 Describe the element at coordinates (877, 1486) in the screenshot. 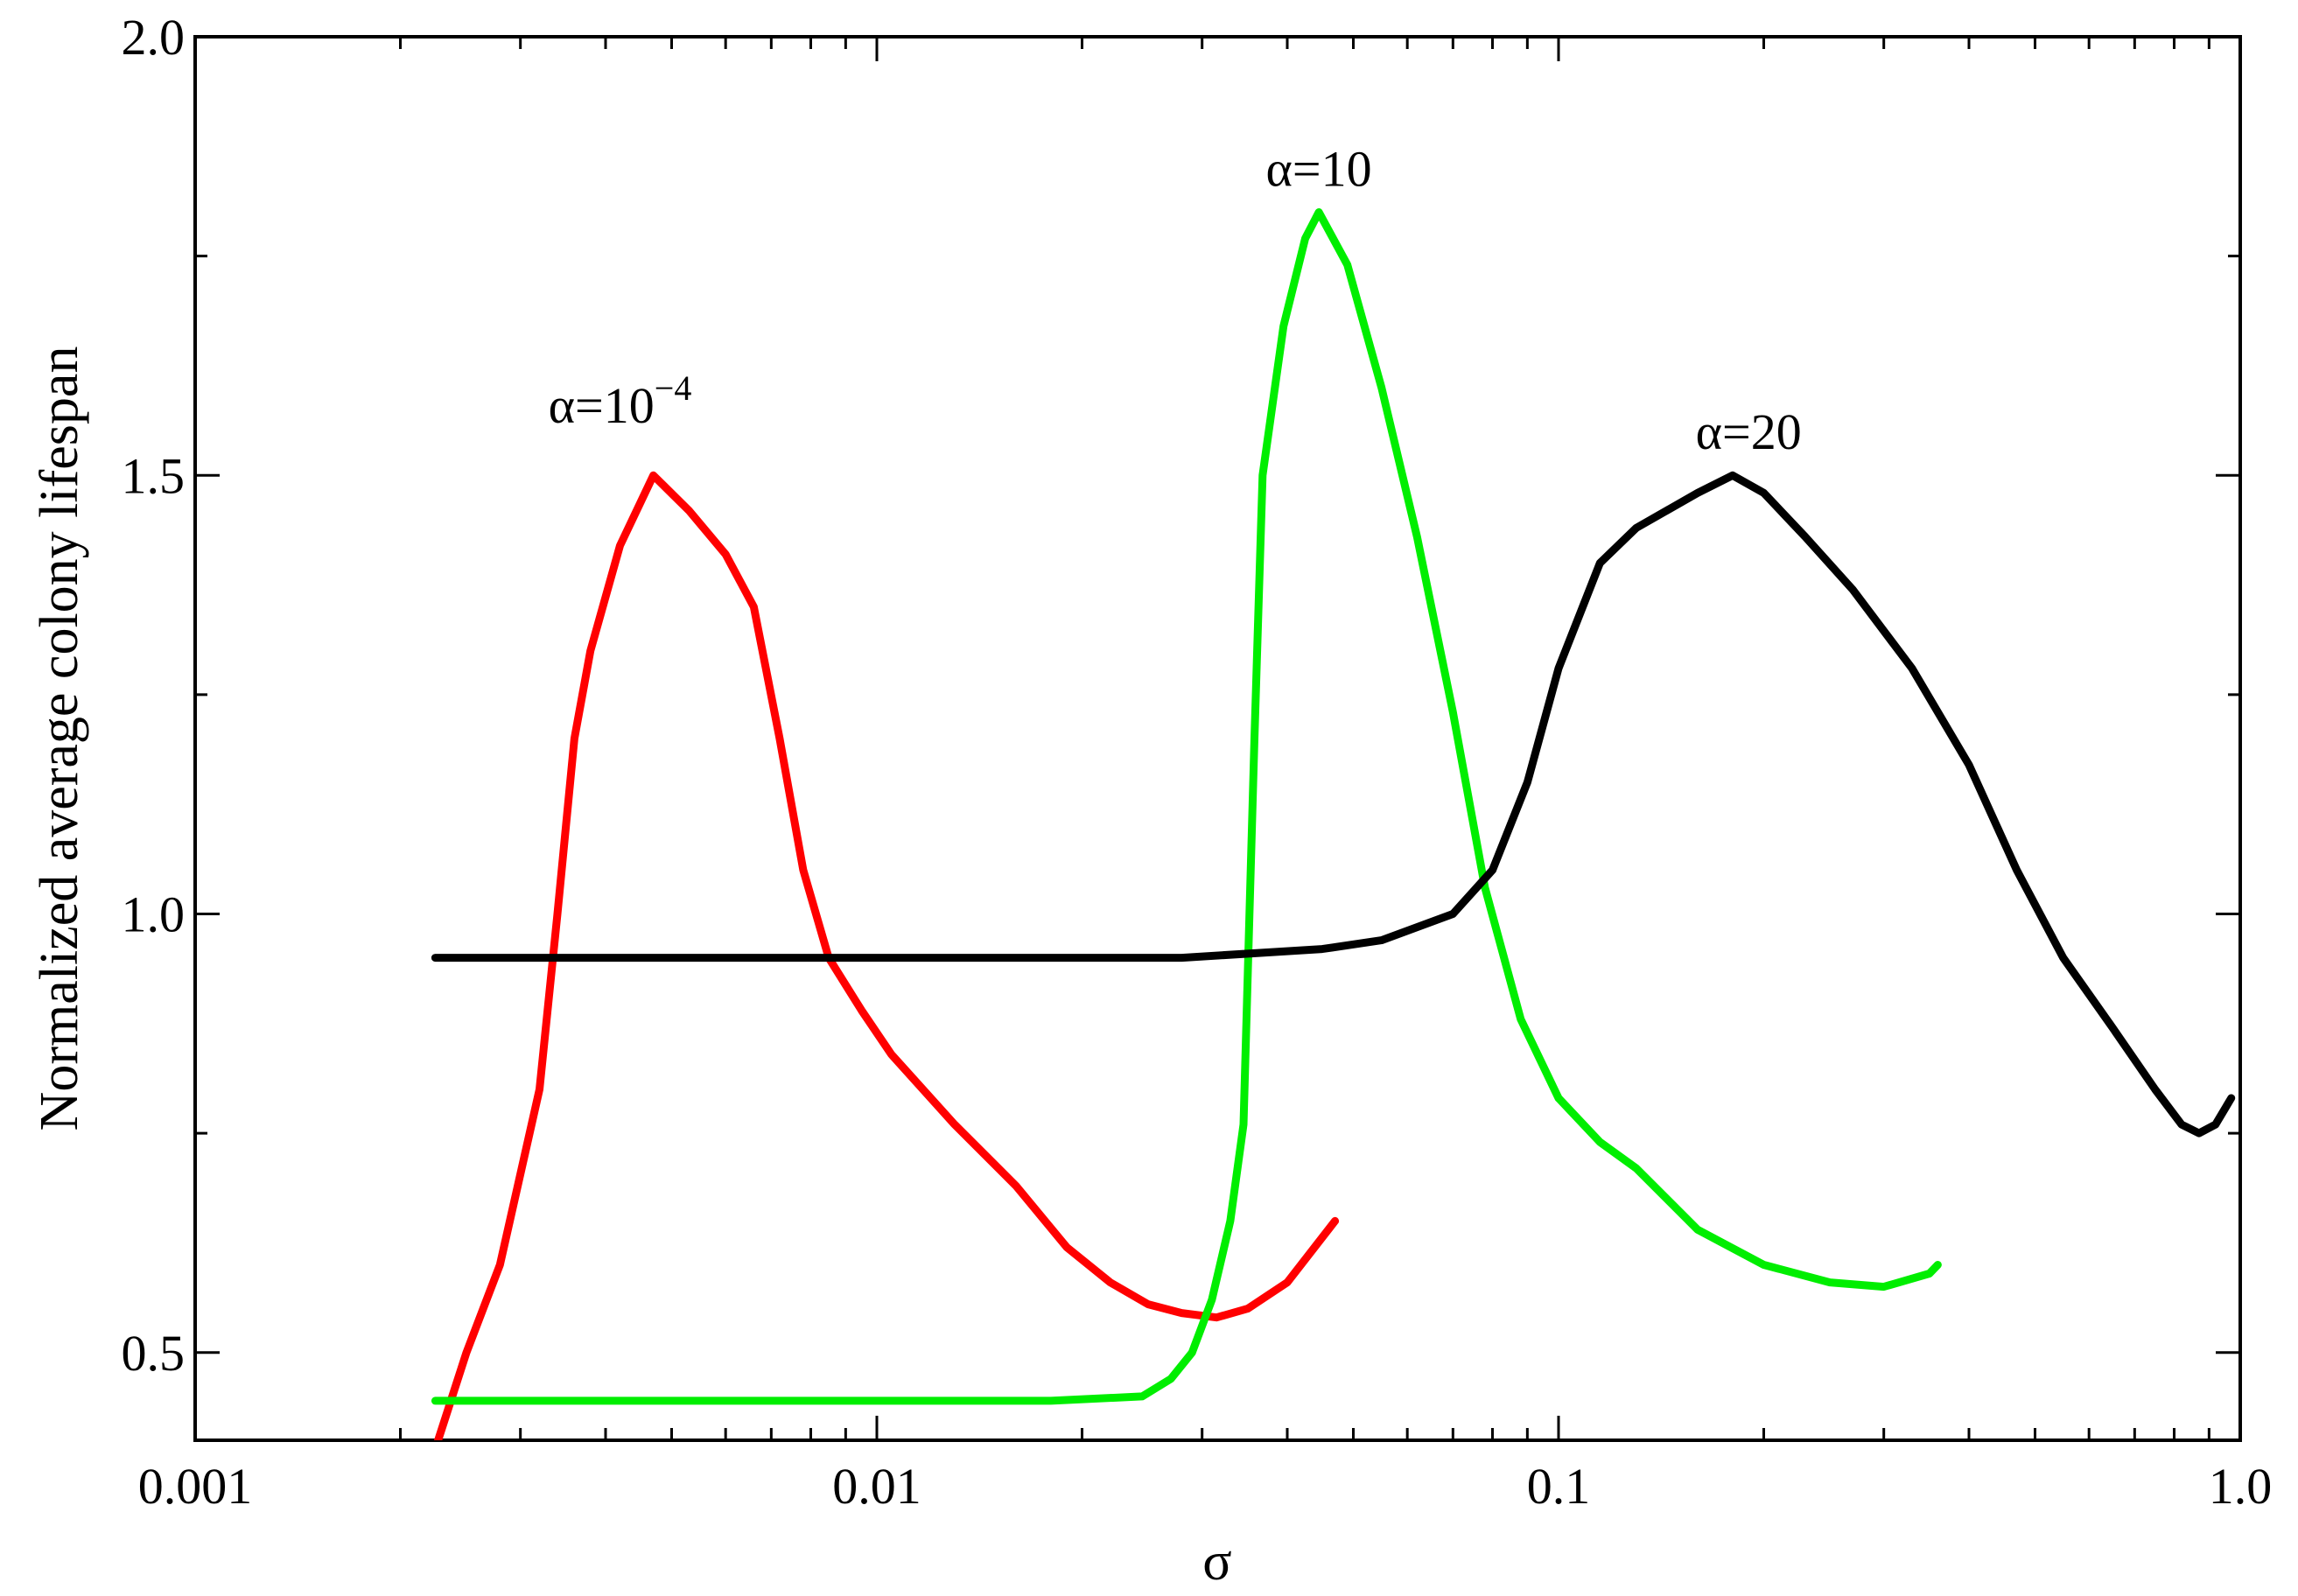

I see `x-tick-label: 0.01` at that location.